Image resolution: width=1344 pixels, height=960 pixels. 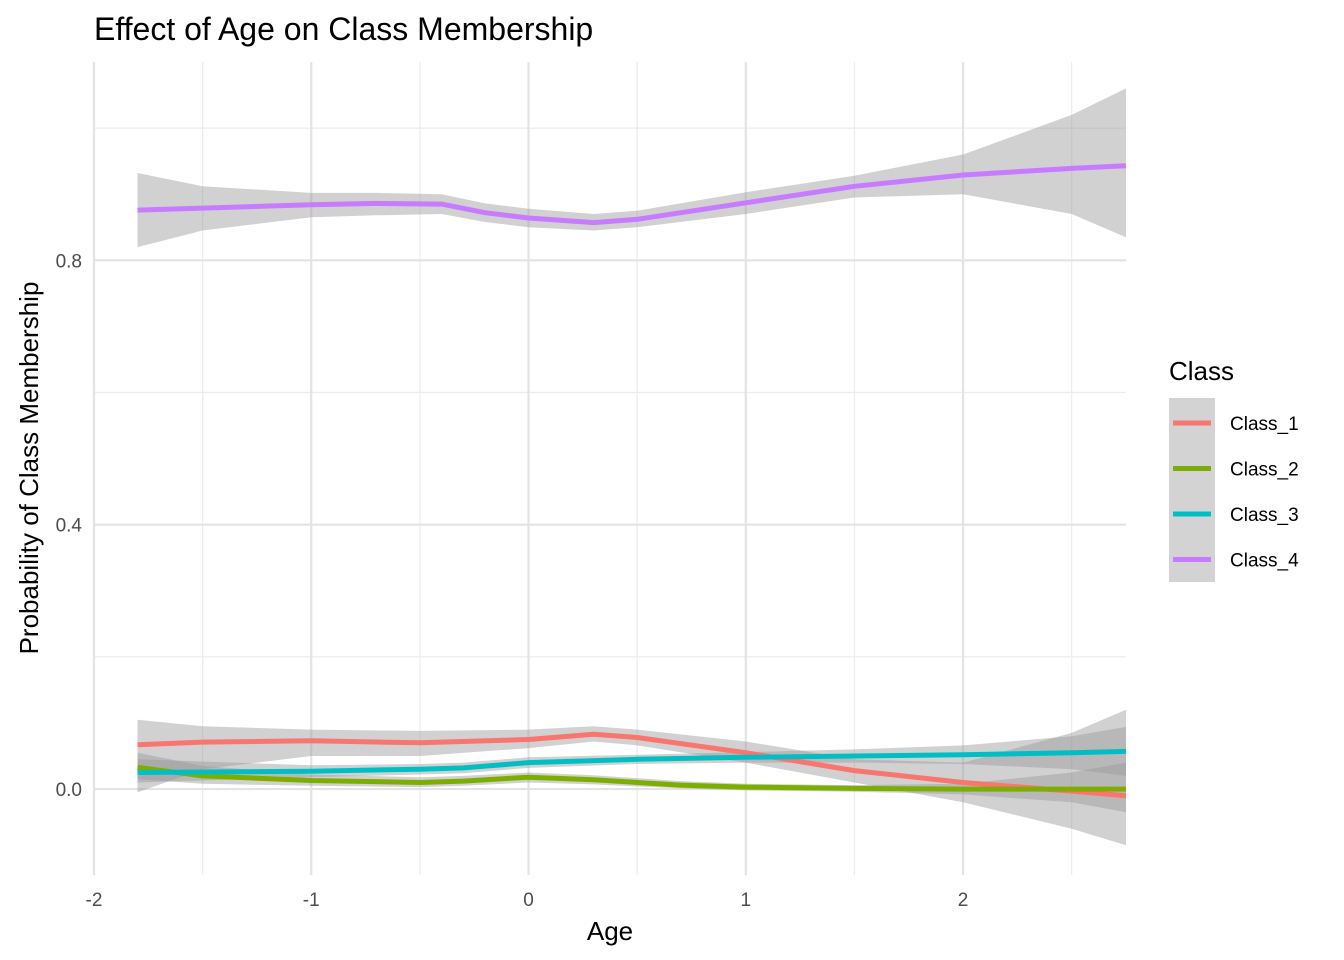 I want to click on legend: Class Class_1 Class_2 Class_3 Class_4, so click(x=1234, y=469).